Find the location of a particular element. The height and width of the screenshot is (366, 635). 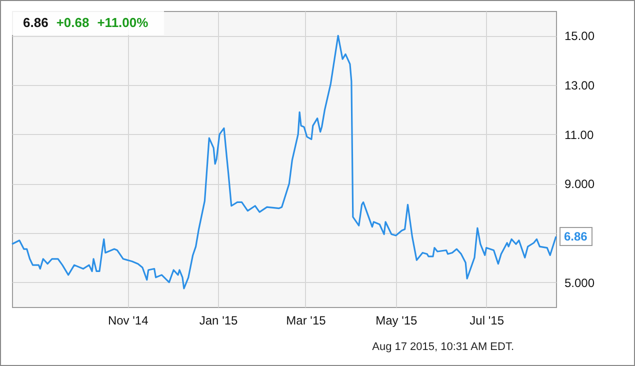

x-tick-label: Mar '15 is located at coordinates (306, 321).